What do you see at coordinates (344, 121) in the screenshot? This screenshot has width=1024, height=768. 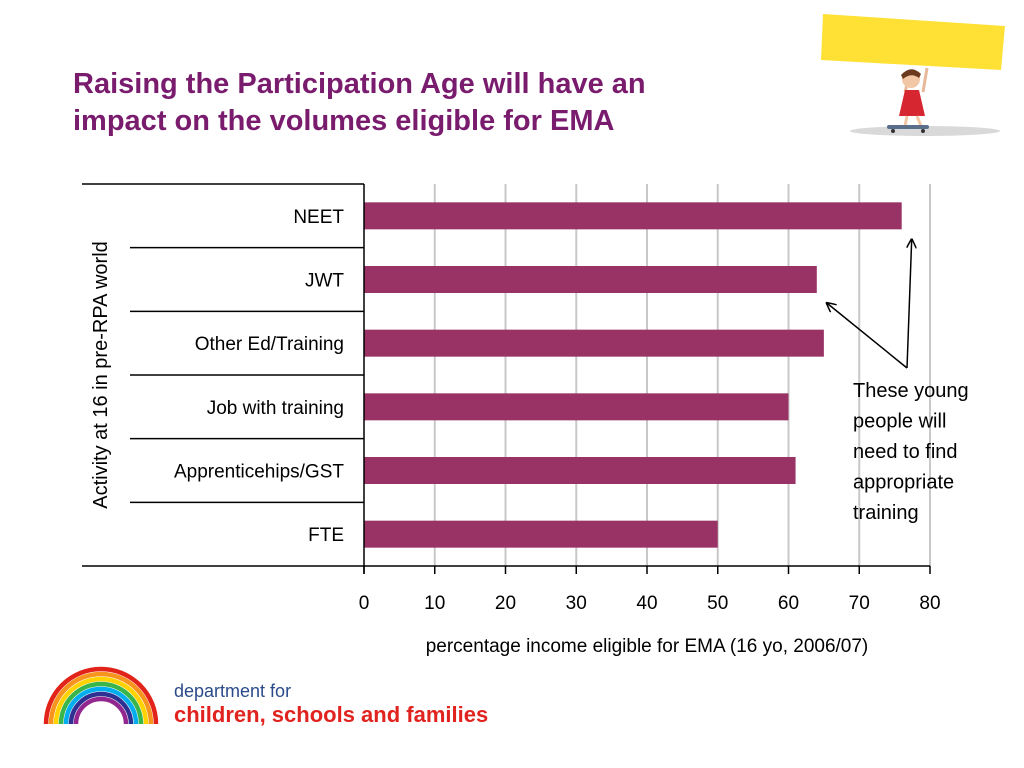 I see `slide-title-line-2: impact on the volumes eligible for EMA` at bounding box center [344, 121].